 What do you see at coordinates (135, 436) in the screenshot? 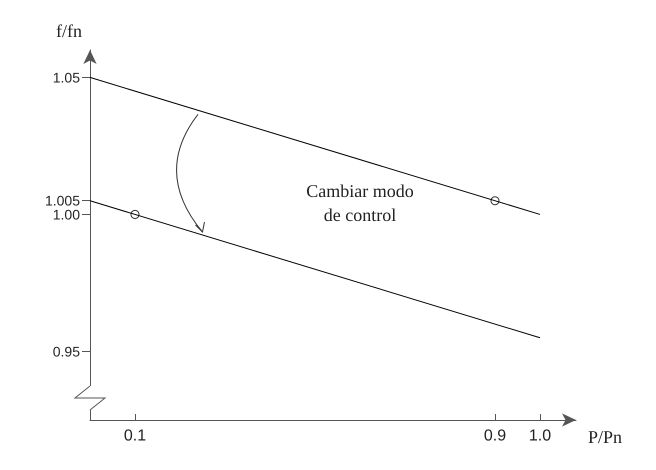
I see `x-tick-label: 0.1` at bounding box center [135, 436].